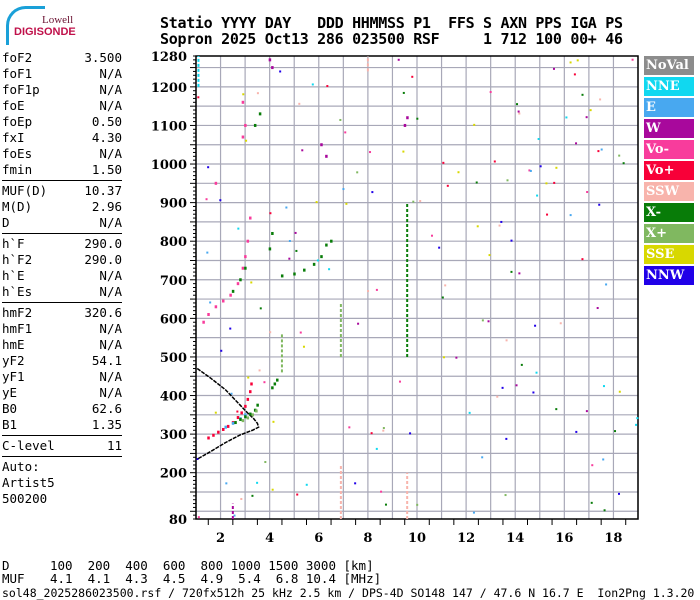  I want to click on legend-item: X+, so click(669, 233).